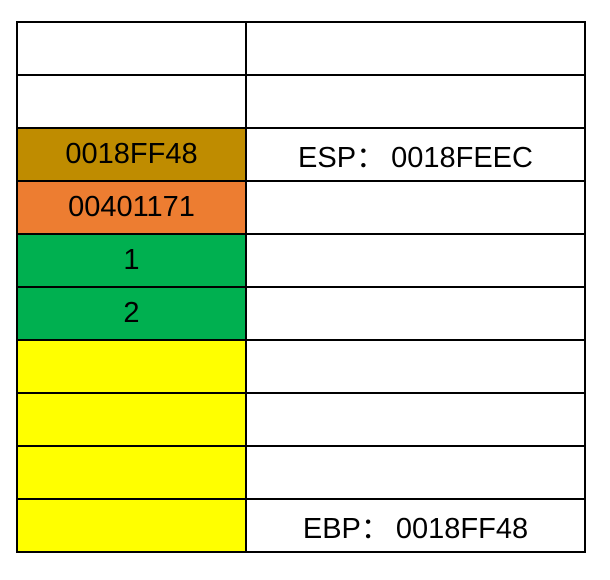  I want to click on register-value: 0018FEEC, so click(462, 157).